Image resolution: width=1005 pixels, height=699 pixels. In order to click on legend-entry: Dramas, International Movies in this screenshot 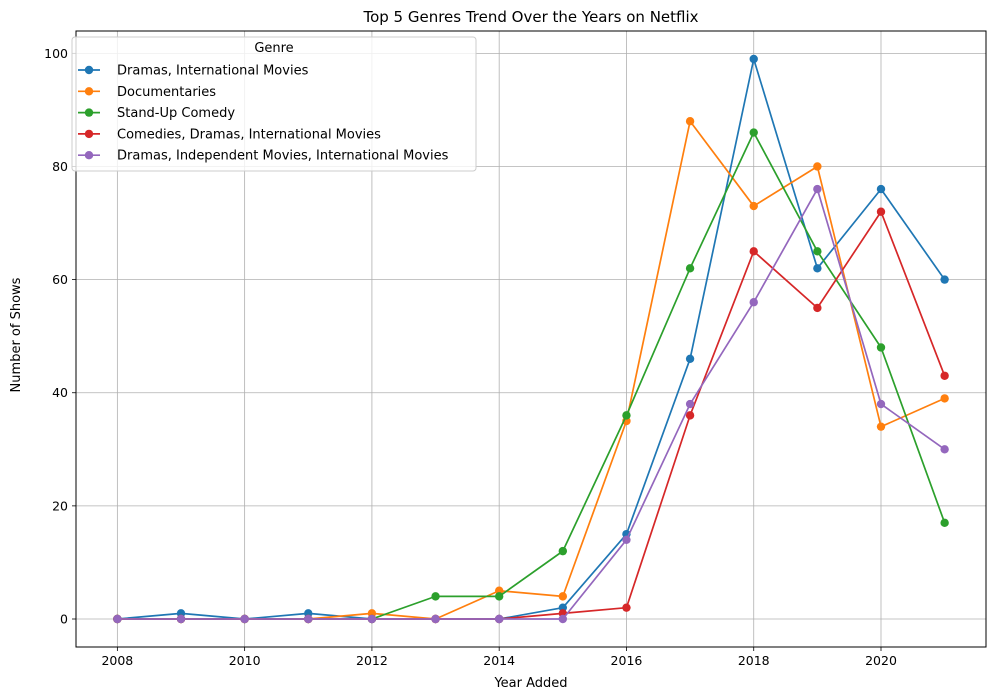, I will do `click(193, 71)`.